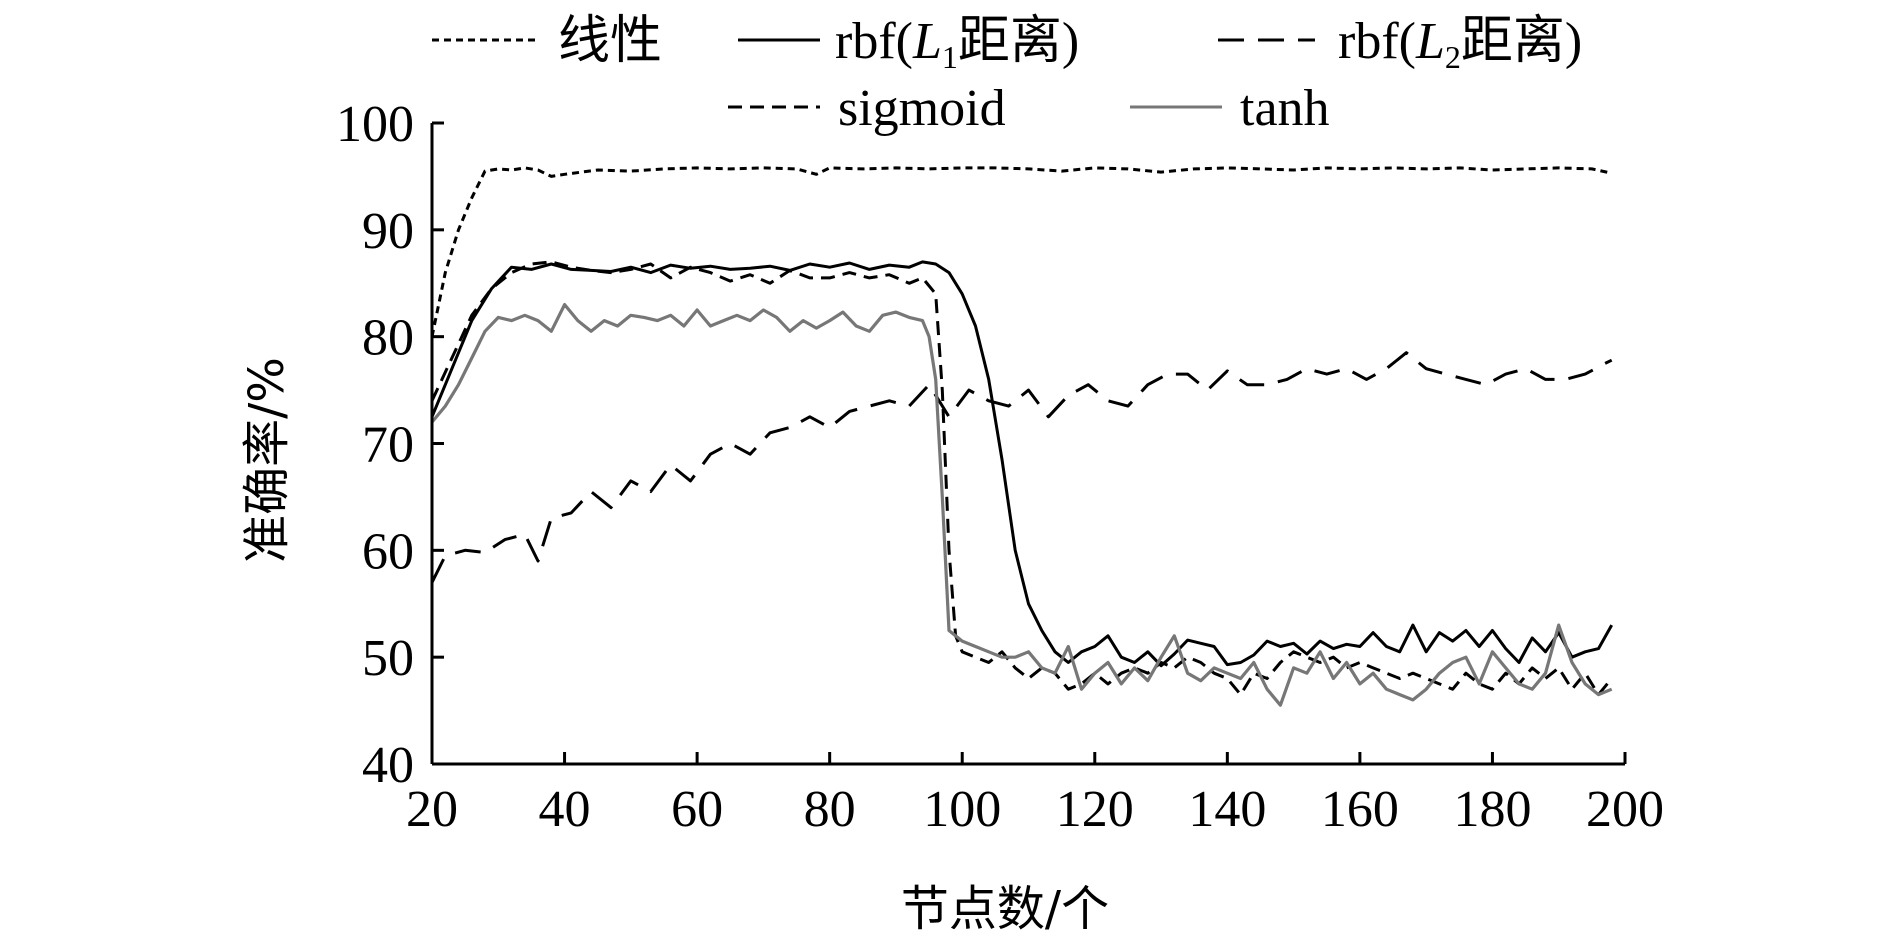 Image resolution: width=1890 pixels, height=940 pixels. Describe the element at coordinates (1285, 108) in the screenshot. I see `legend-label: tanh` at that location.